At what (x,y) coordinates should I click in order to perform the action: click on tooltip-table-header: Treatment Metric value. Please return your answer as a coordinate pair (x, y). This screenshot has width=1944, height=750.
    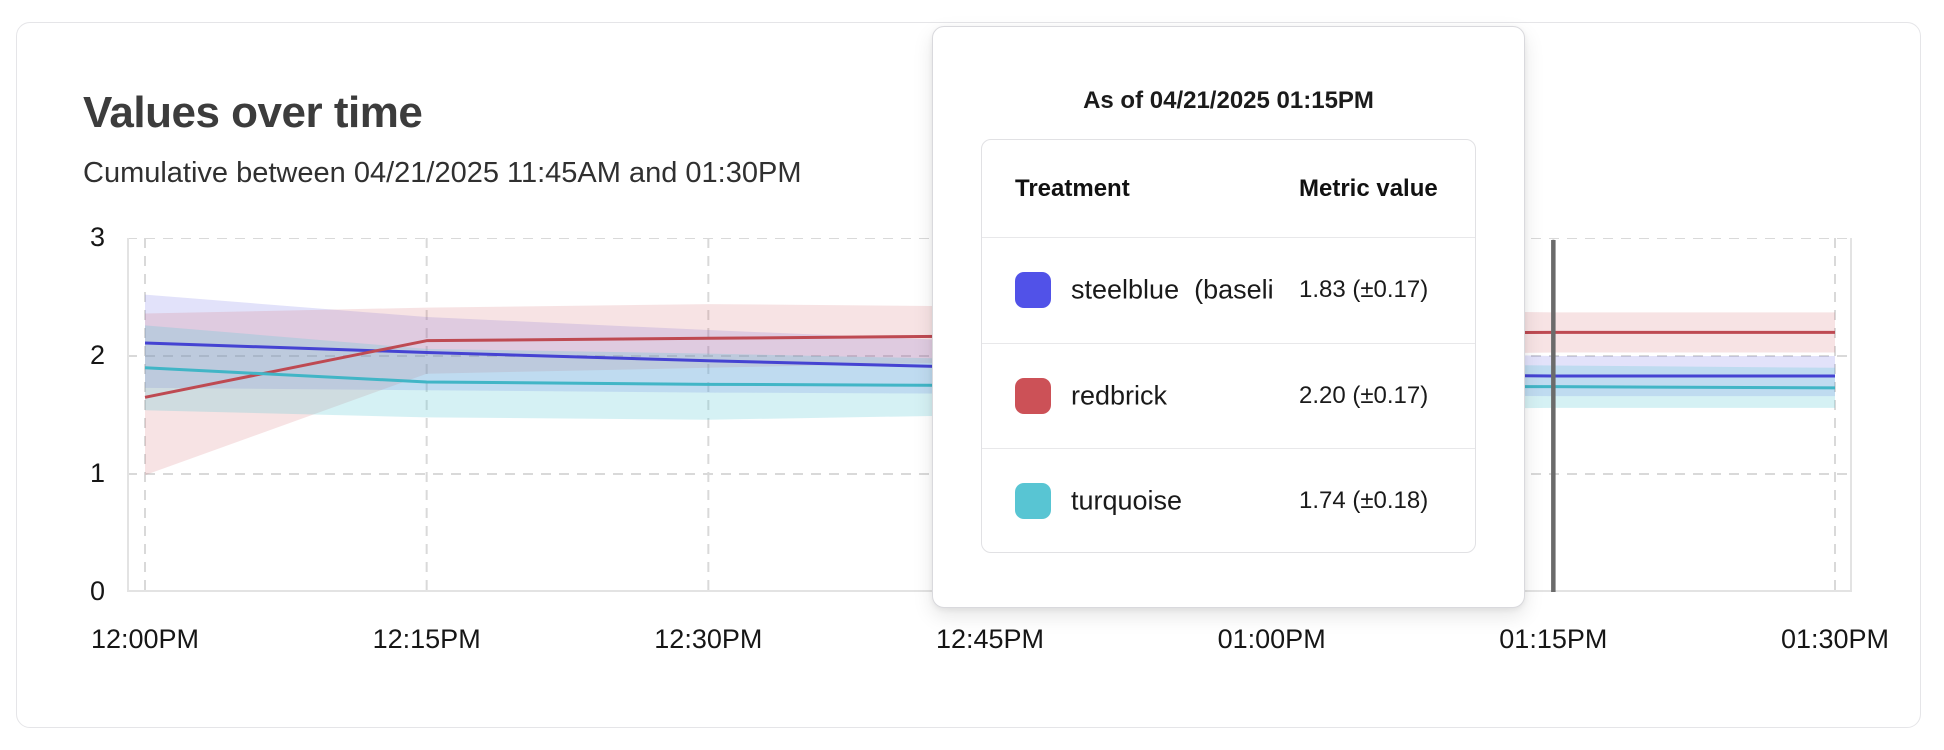
    Looking at the image, I should click on (1228, 188).